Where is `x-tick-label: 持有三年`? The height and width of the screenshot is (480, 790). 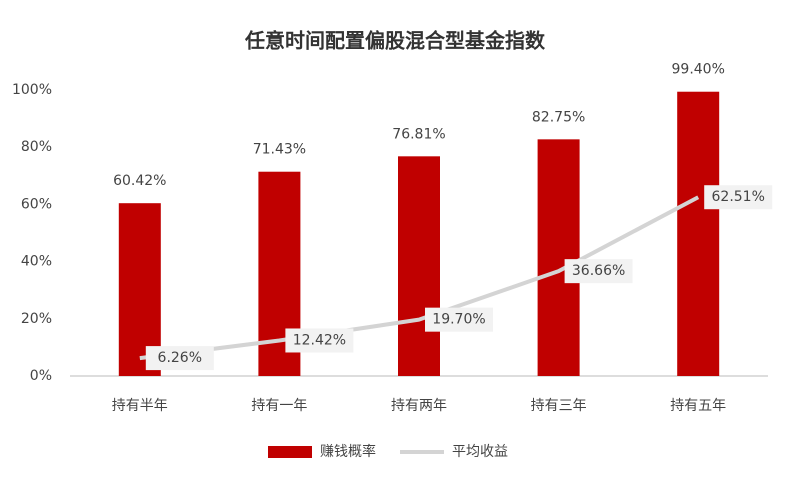
x-tick-label: 持有三年 is located at coordinates (559, 406).